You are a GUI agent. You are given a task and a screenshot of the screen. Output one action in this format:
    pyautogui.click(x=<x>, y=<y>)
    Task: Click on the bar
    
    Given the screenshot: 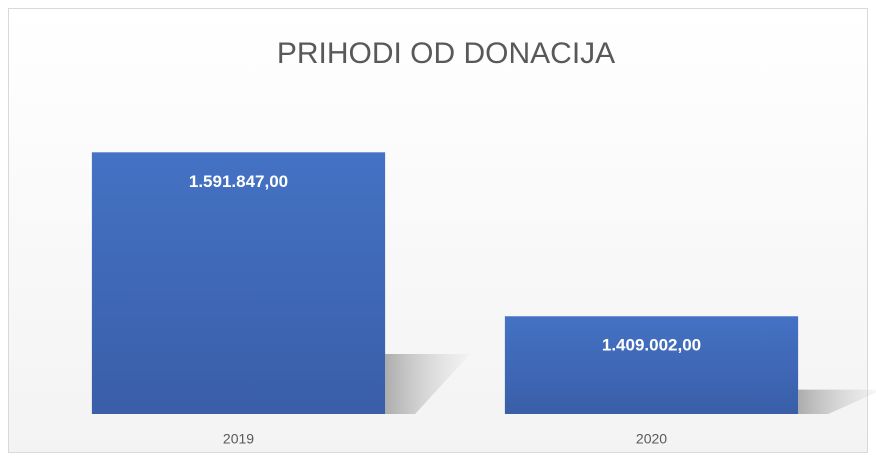 What is the action you would take?
    pyautogui.click(x=651, y=365)
    